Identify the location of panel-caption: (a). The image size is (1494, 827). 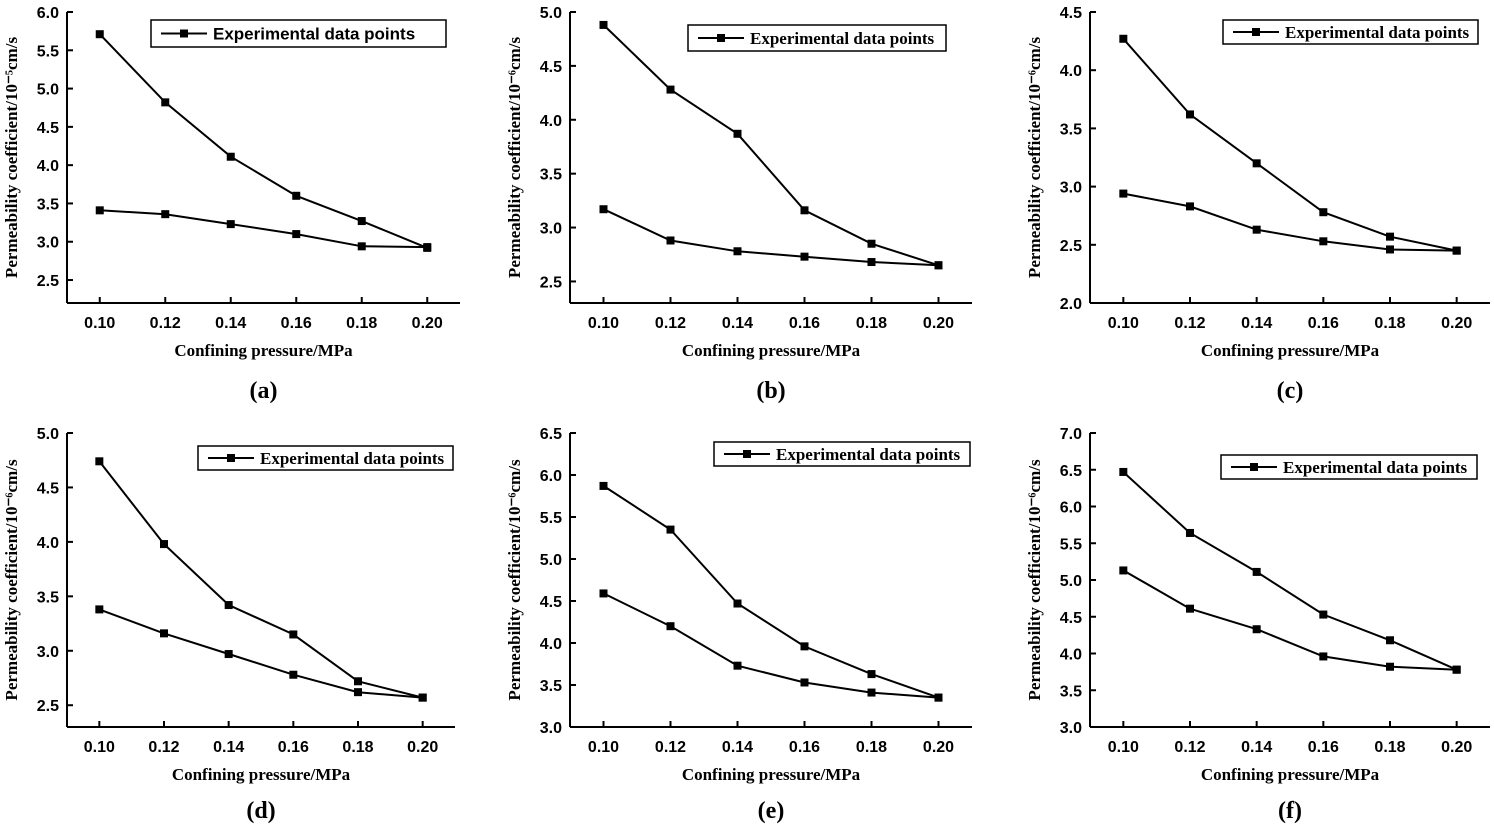
(264, 391).